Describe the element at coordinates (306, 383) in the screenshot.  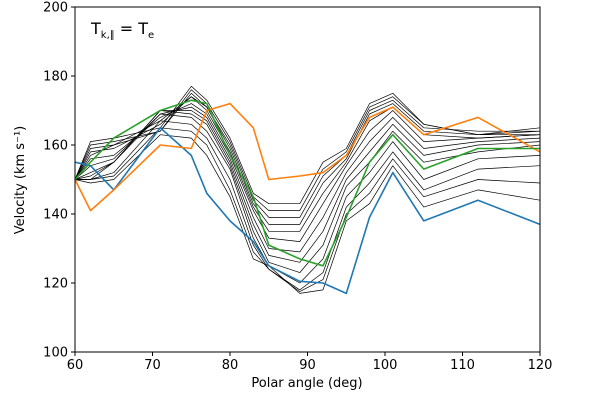
I see `x-axis-title: Polar angle (deg)` at that location.